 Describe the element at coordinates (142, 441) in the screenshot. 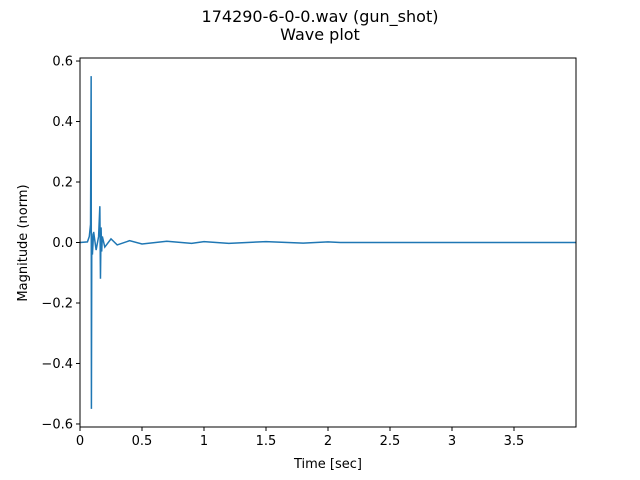

I see `x-tick-label: 0.5` at that location.